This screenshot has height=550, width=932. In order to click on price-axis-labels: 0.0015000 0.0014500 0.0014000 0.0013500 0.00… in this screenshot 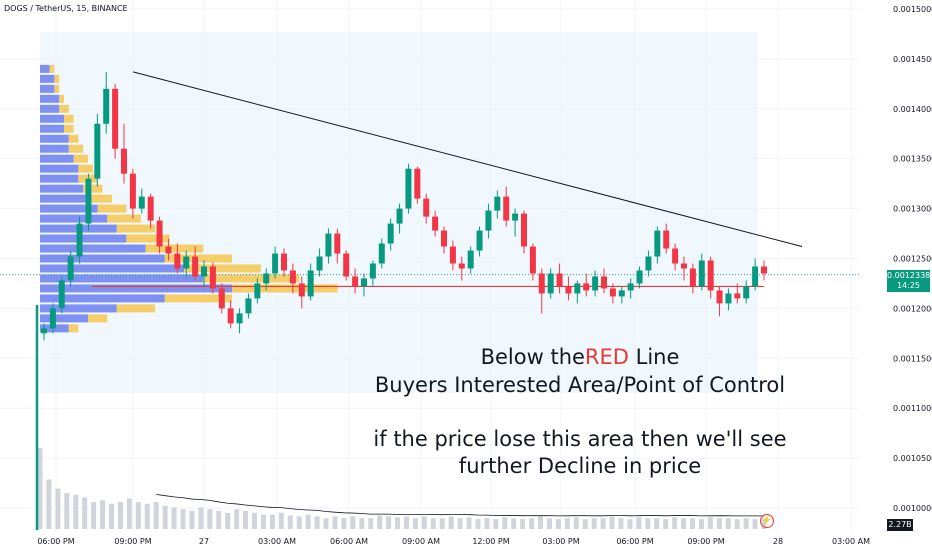, I will do `click(912, 259)`.